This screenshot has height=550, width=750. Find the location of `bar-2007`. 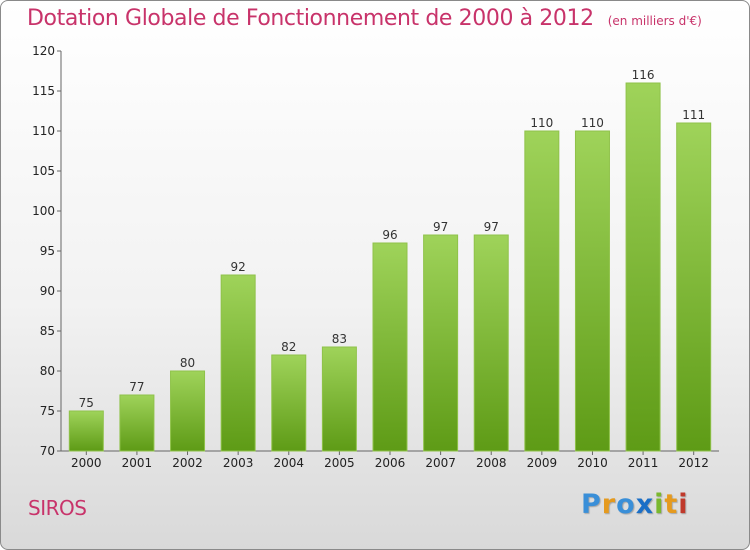

bar-2007 is located at coordinates (441, 343).